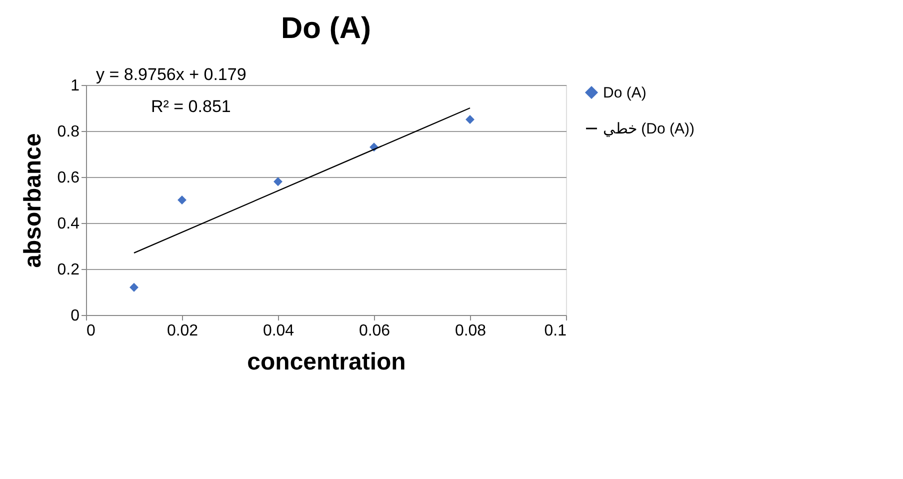  Describe the element at coordinates (326, 28) in the screenshot. I see `chart-title: Do (A)` at that location.